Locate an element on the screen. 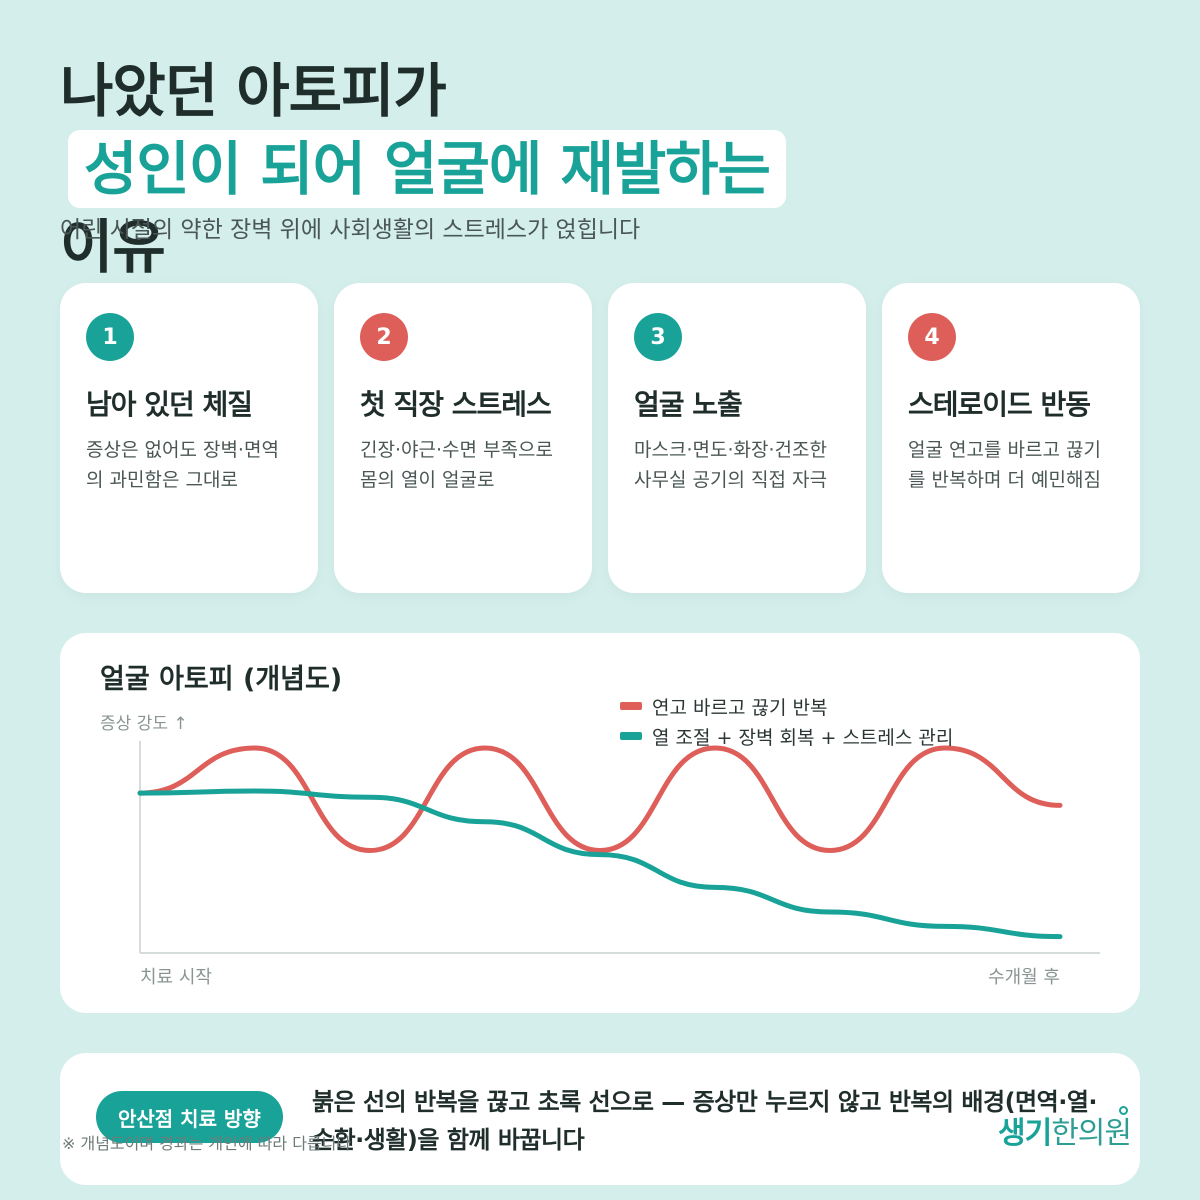  legend-label: 연고 바르고 끊기 반복 is located at coordinates (740, 707).